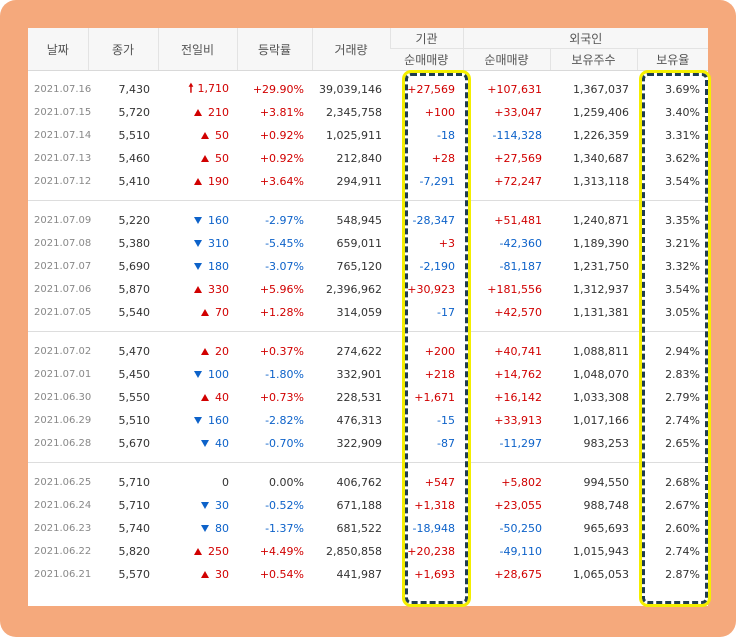  Describe the element at coordinates (518, 374) in the screenshot. I see `cell-foreign-net: +14,762` at that location.